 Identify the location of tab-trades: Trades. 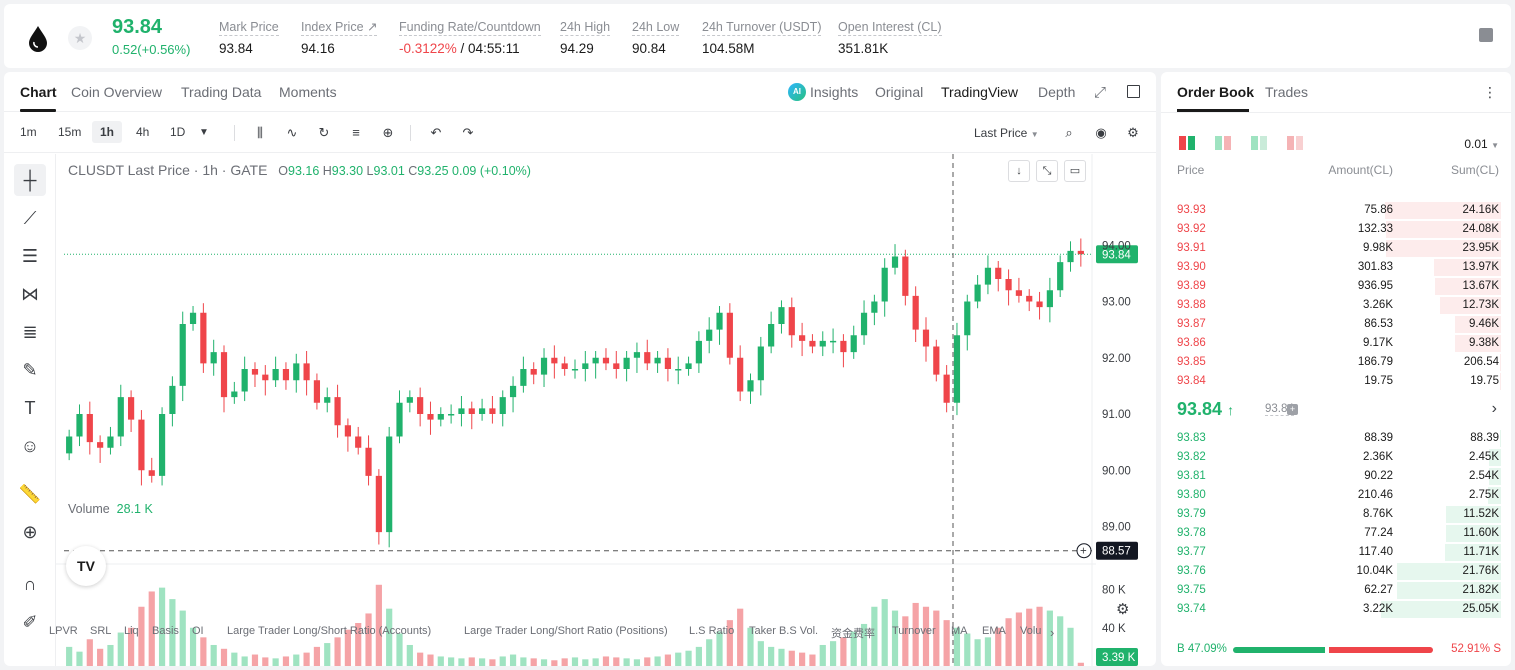
(1287, 92).